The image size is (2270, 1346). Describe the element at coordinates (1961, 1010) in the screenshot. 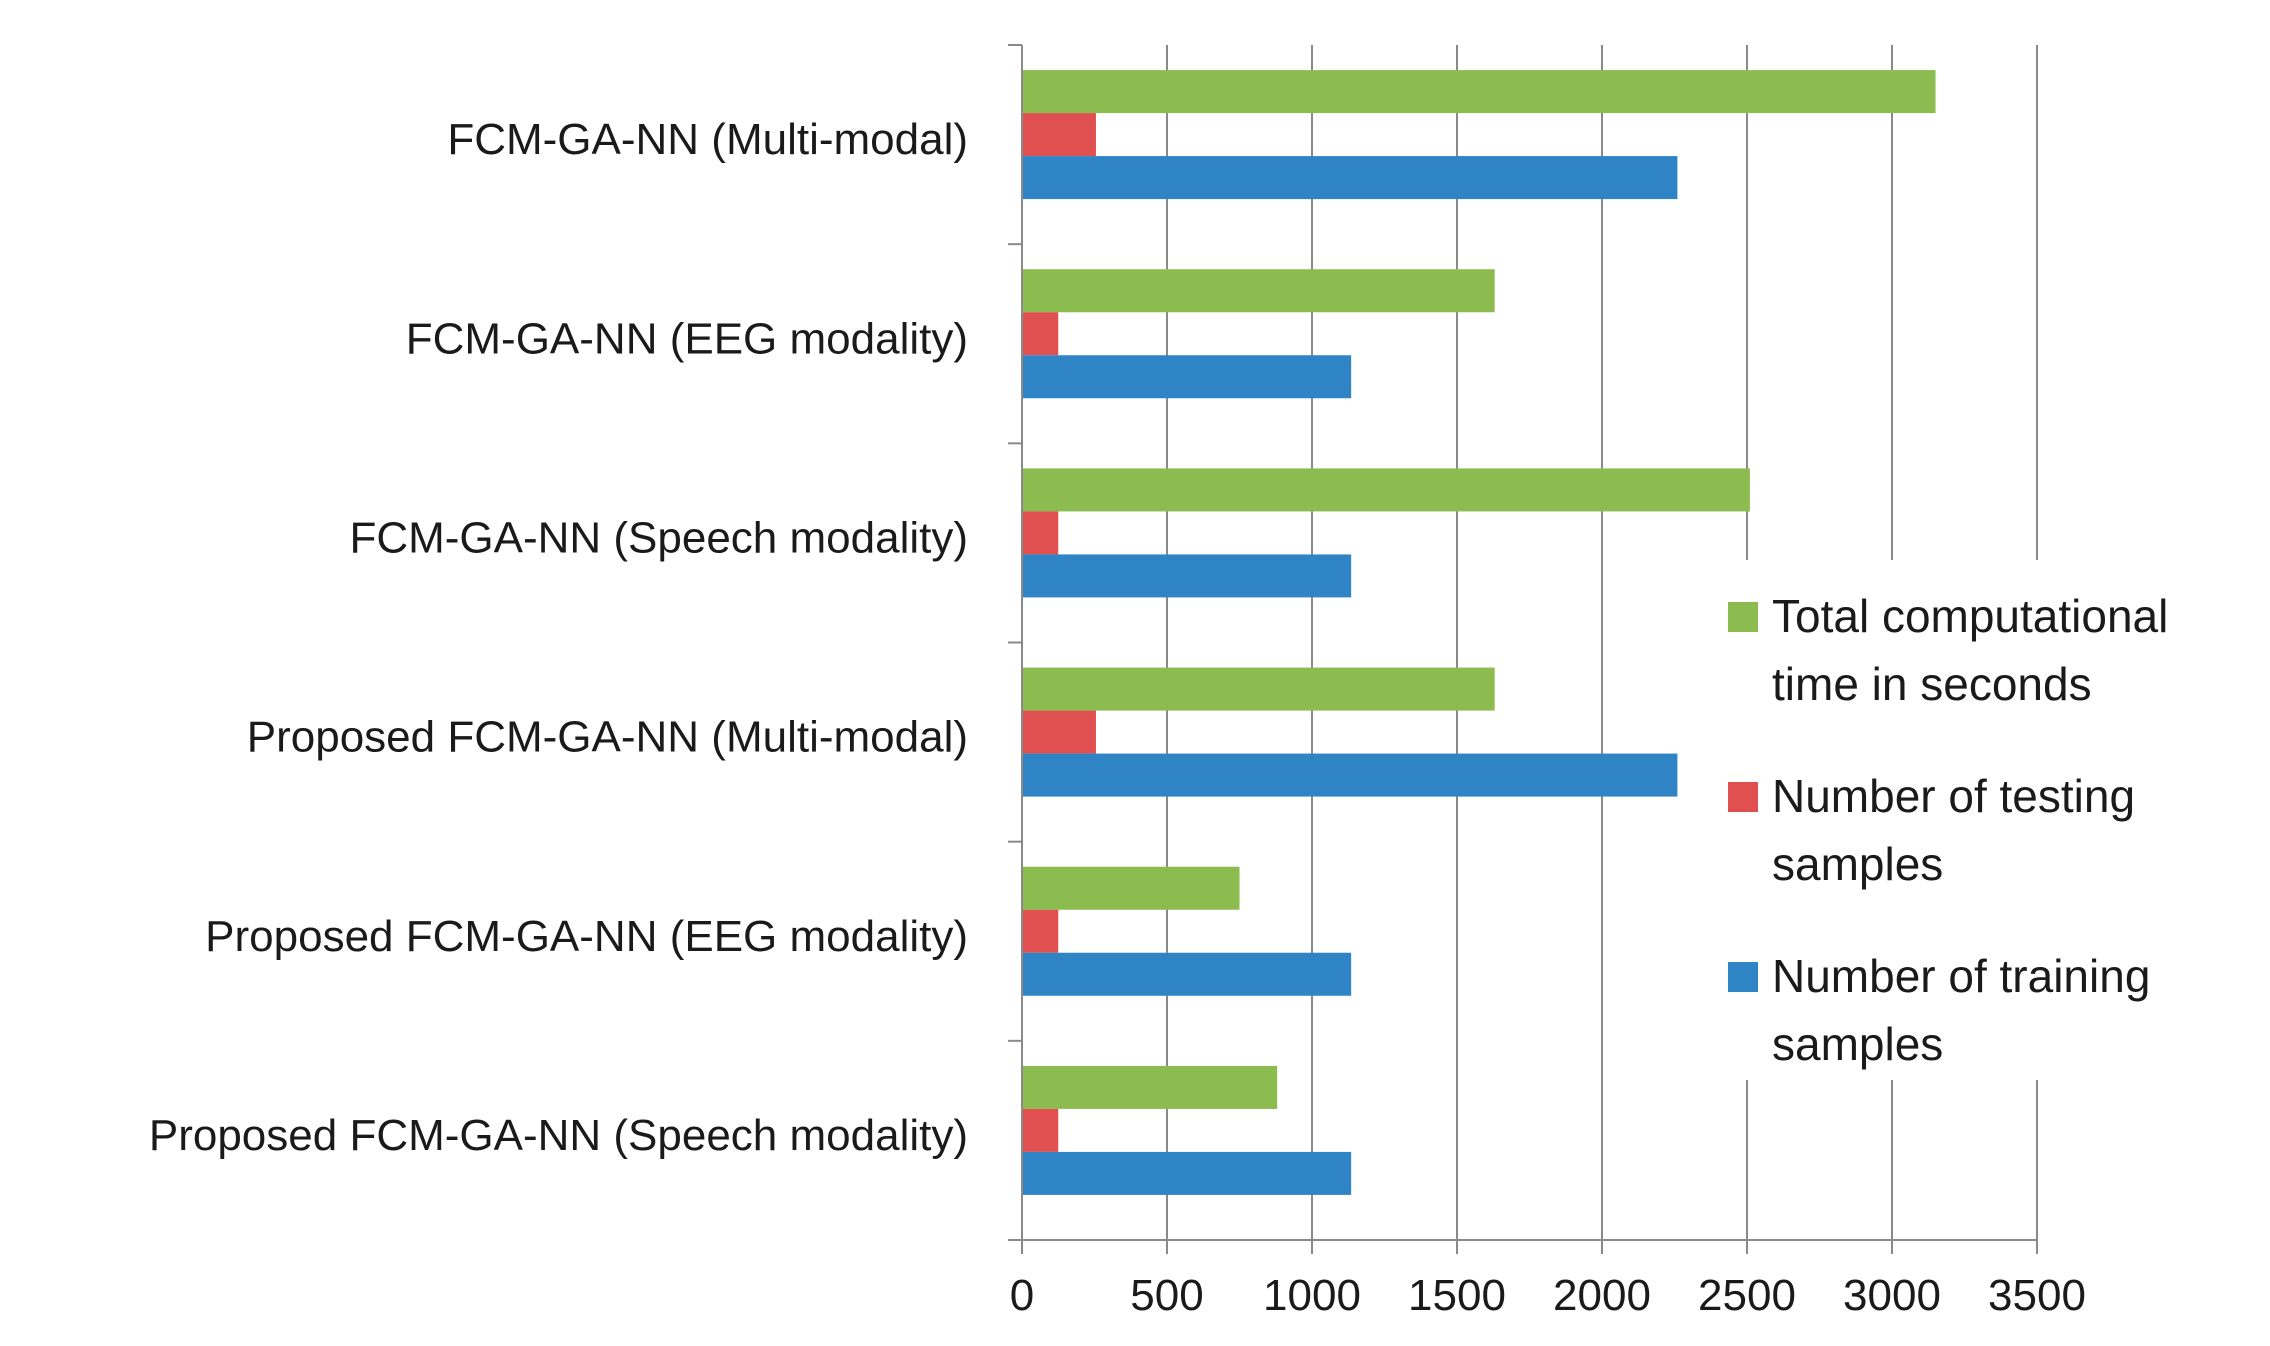

I see `legend-label: Number of training samples` at that location.